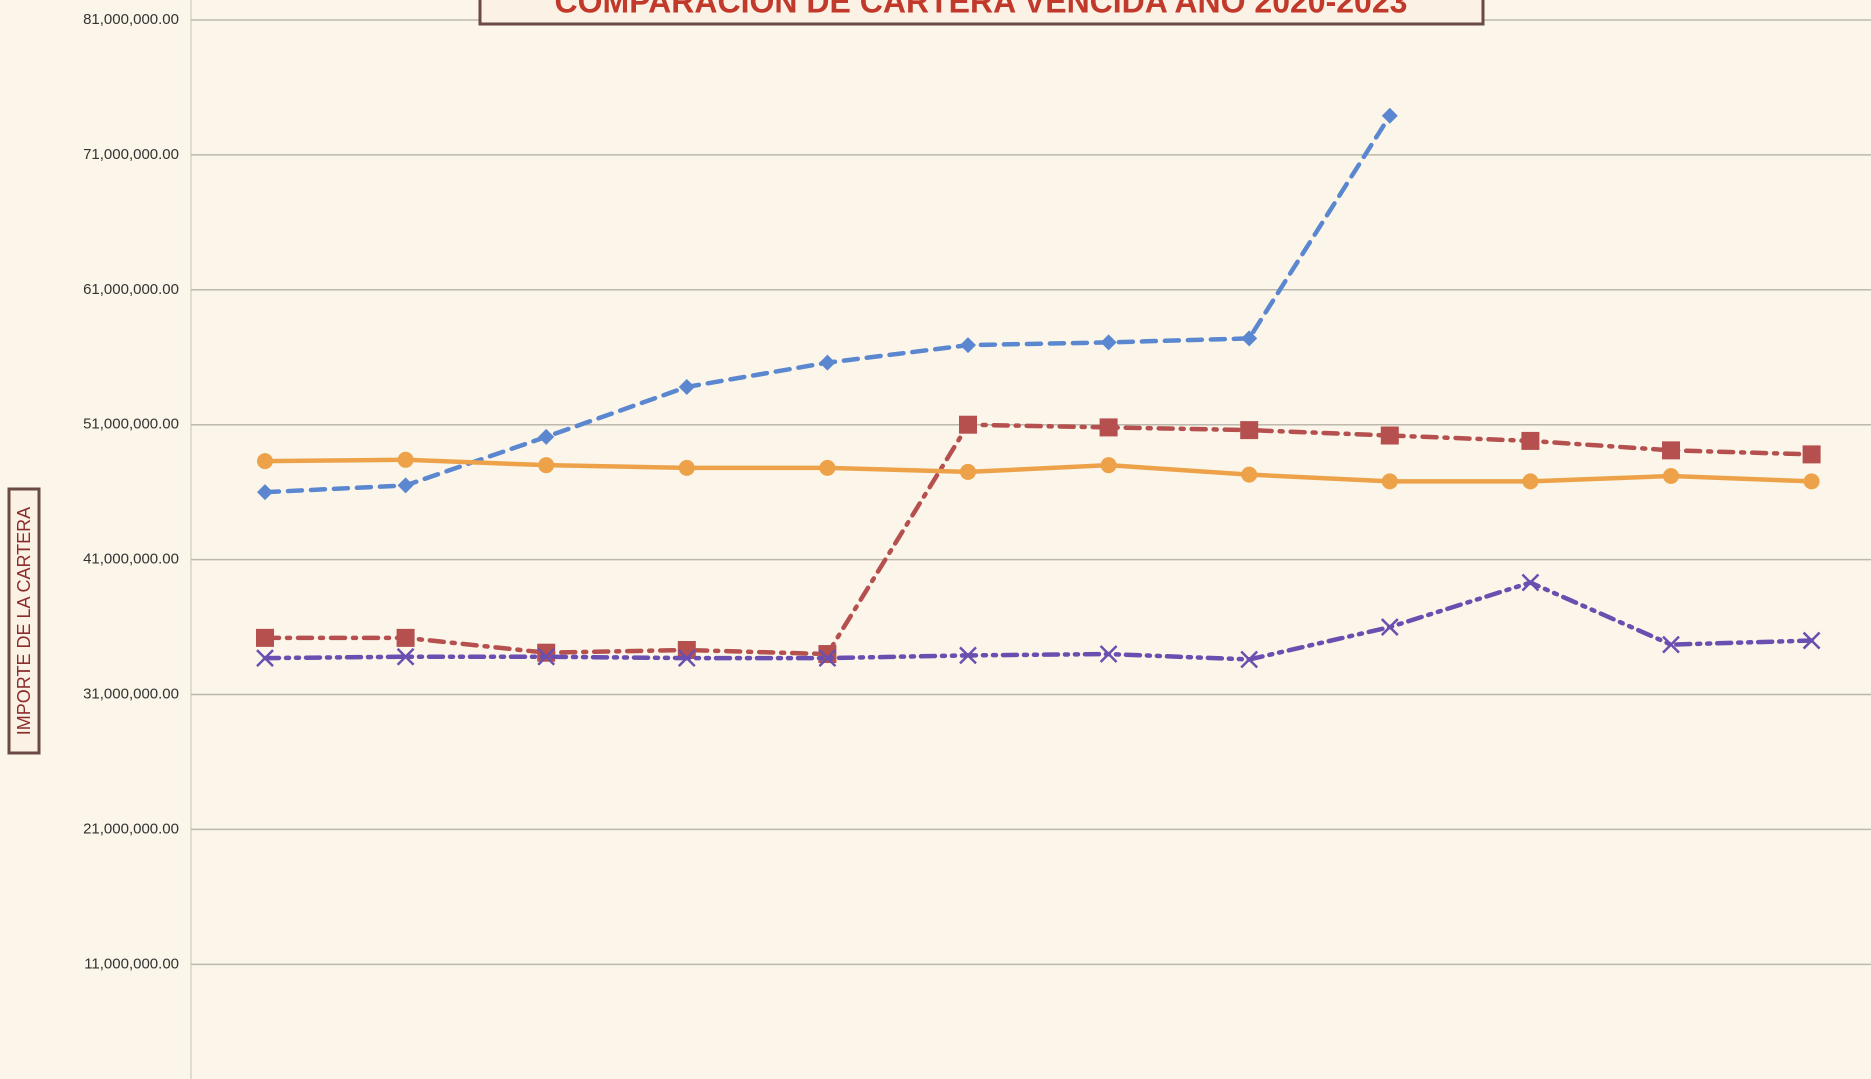  I want to click on y-tick-label: 71,000,000.00, so click(131, 154).